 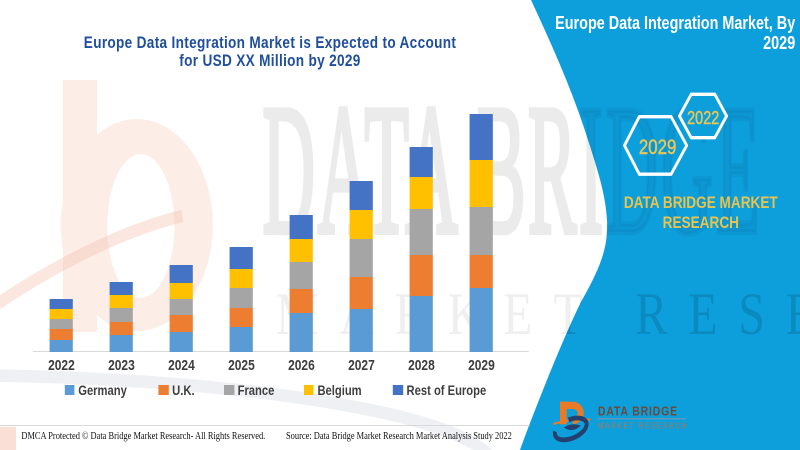 What do you see at coordinates (638, 411) in the screenshot?
I see `svg-text: DATA BRIDGE` at bounding box center [638, 411].